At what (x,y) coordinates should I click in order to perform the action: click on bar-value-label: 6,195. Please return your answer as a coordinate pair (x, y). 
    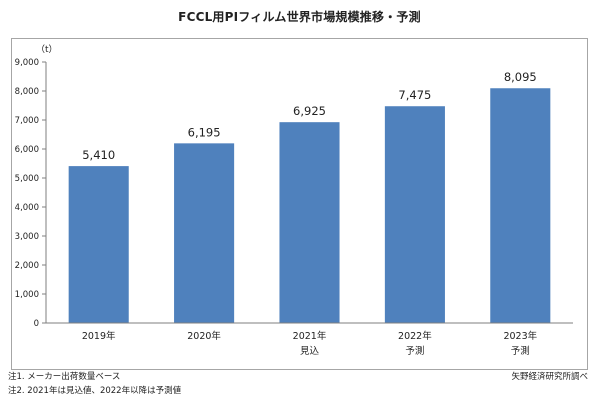
    Looking at the image, I should click on (204, 132).